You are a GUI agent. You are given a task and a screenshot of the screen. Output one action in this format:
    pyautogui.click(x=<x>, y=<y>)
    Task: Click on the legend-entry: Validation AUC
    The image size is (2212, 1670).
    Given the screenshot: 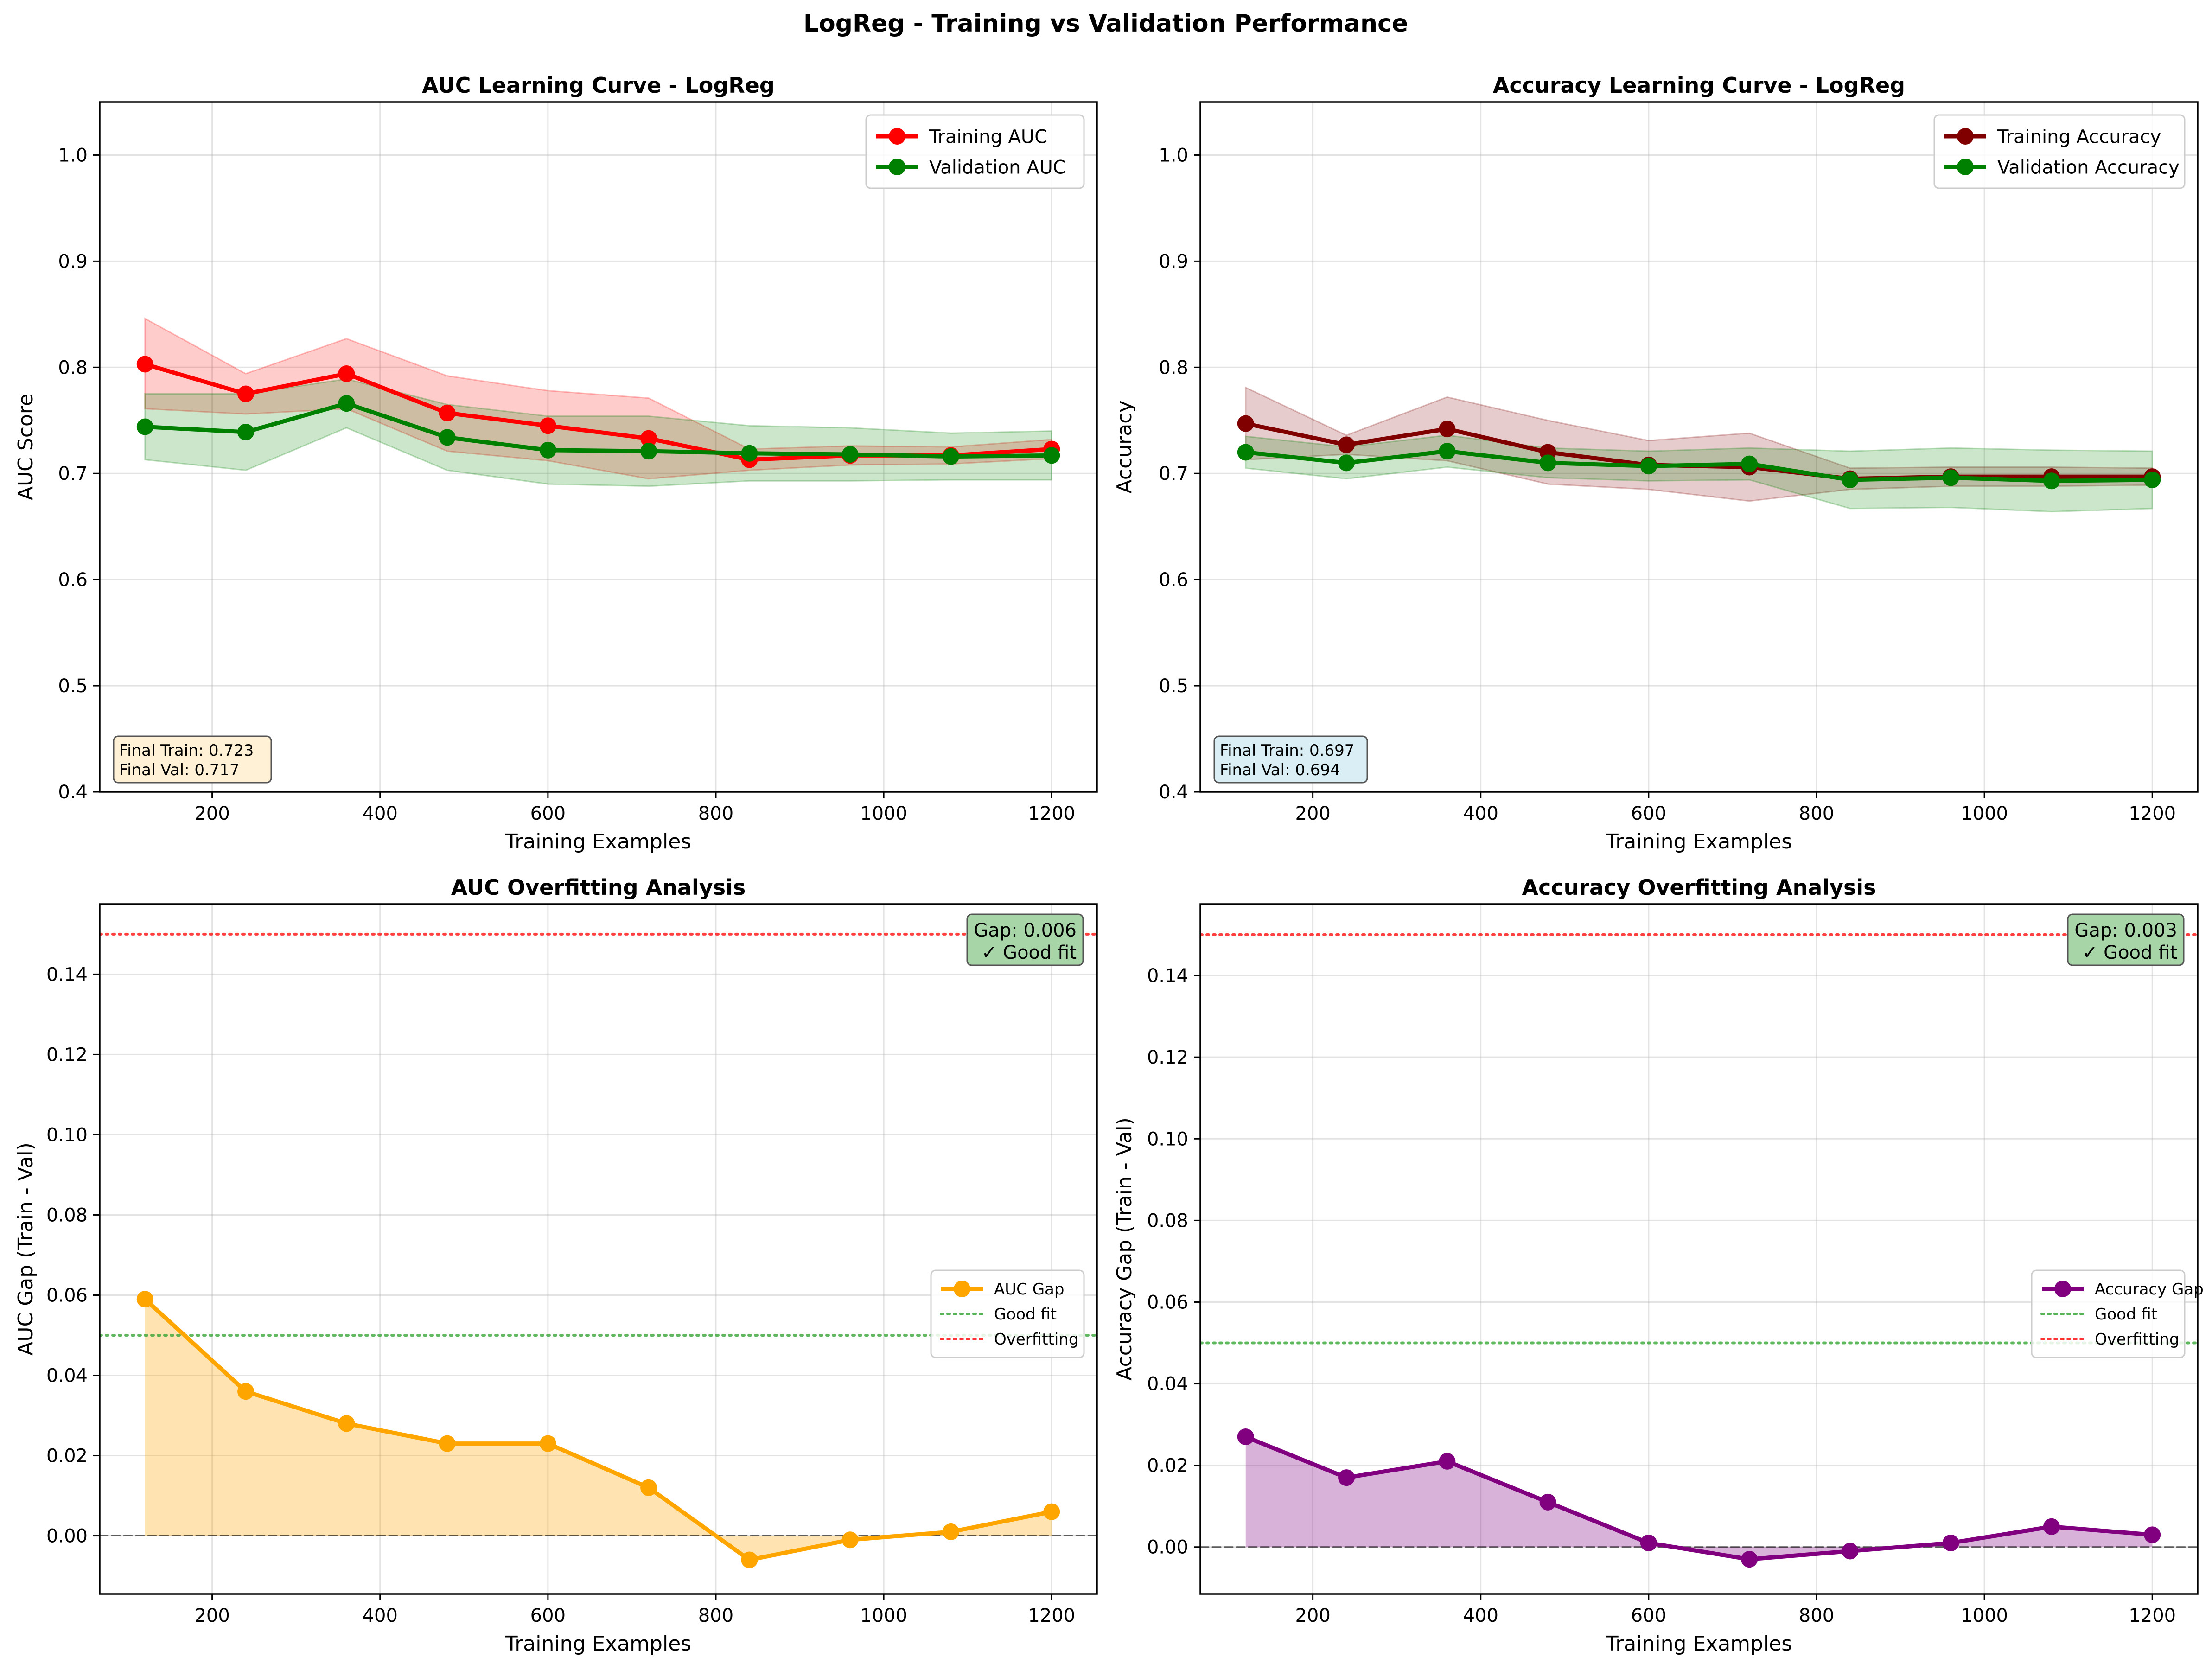 What is the action you would take?
    pyautogui.click(x=971, y=167)
    